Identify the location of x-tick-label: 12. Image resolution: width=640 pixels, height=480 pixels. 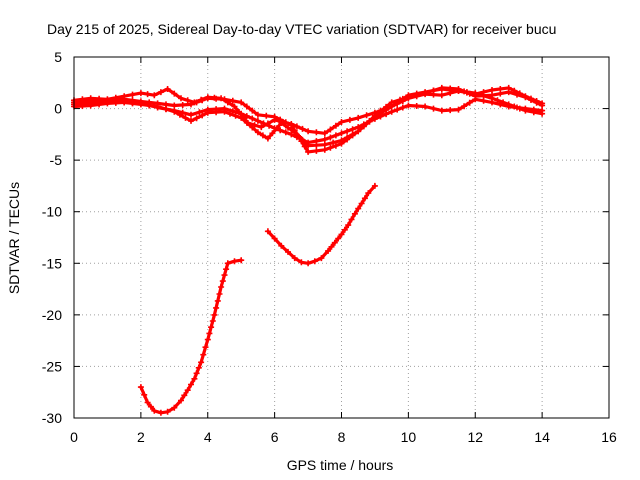
(475, 437).